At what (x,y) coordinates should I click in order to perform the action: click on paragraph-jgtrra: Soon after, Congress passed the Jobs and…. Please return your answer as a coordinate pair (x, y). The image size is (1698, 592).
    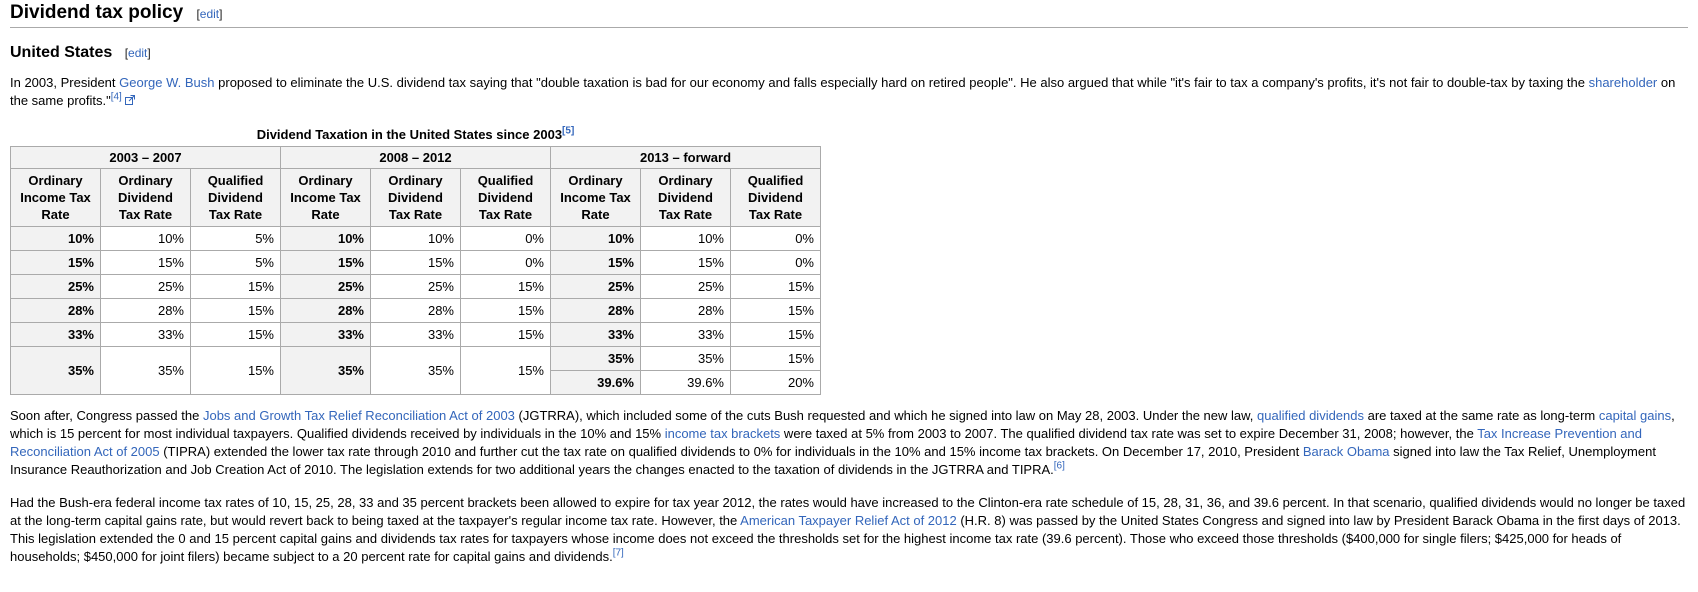
    Looking at the image, I should click on (842, 442).